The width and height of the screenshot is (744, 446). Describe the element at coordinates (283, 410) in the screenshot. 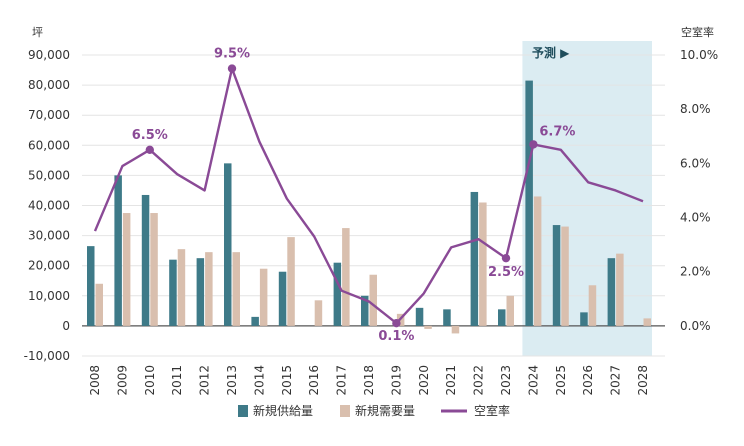

I see `legend-label-supply: 新規供給量` at that location.